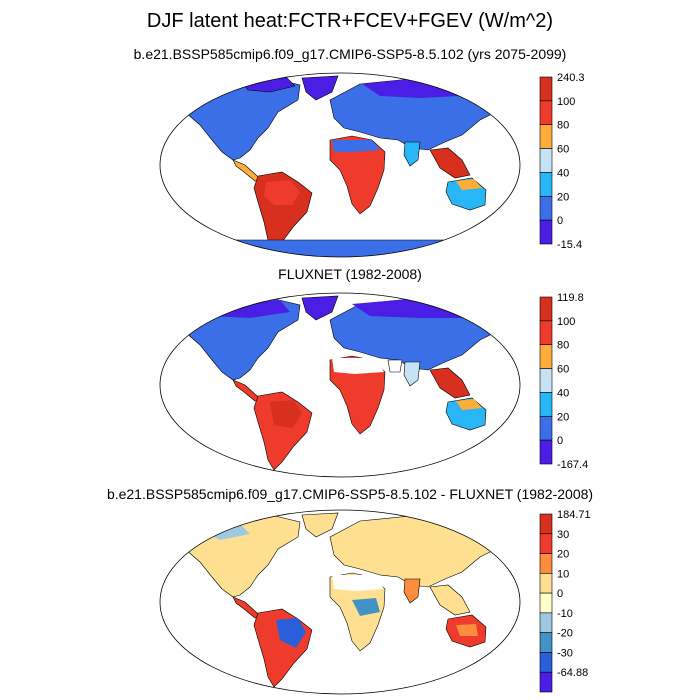  Describe the element at coordinates (563, 173) in the screenshot. I see `colorbar-1-label: 40` at that location.